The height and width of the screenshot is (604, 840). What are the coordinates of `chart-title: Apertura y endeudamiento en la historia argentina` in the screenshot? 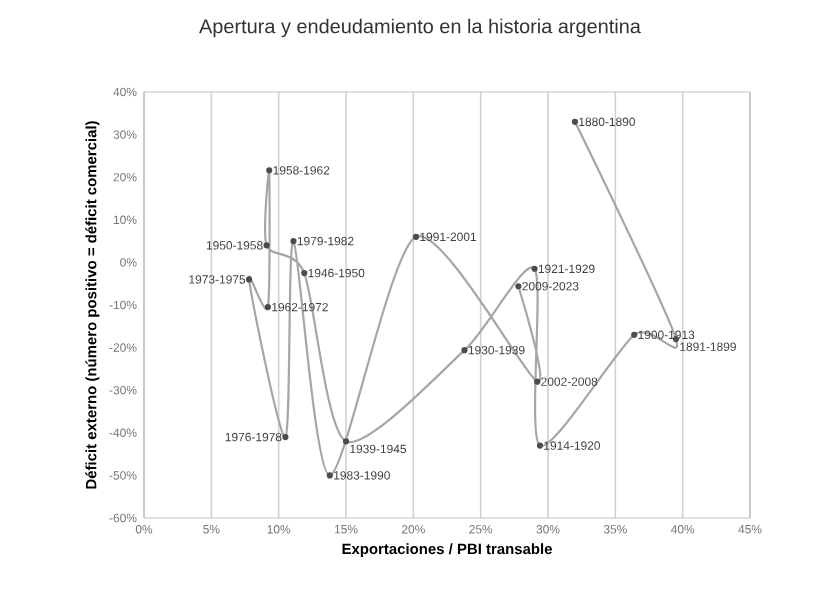 It's located at (420, 28).